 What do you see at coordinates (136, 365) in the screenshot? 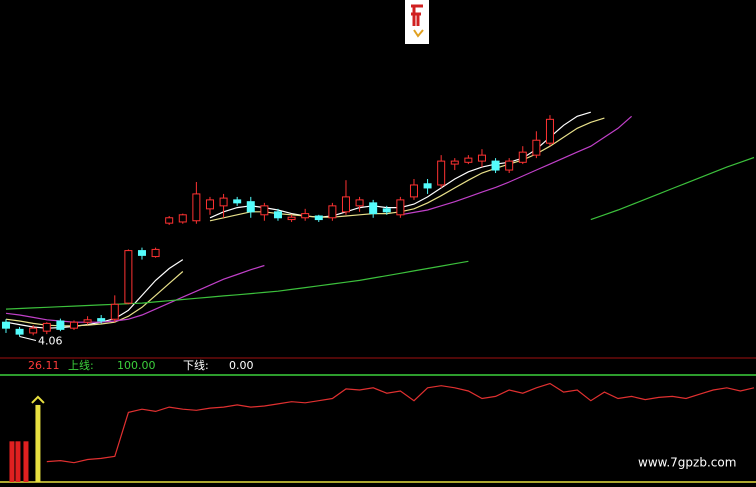
I see `upper-line-label: 100.00` at bounding box center [136, 365].